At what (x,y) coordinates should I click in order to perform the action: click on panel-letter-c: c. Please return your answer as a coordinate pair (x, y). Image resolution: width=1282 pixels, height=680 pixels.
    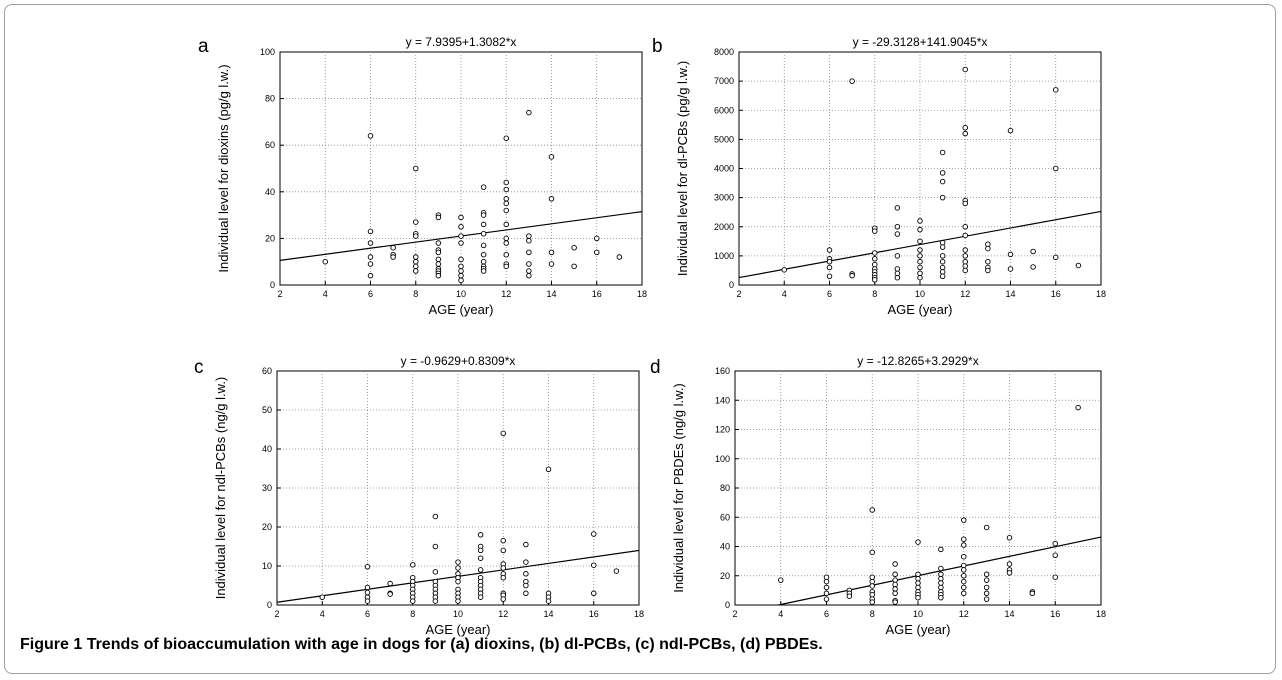
    Looking at the image, I should click on (199, 367).